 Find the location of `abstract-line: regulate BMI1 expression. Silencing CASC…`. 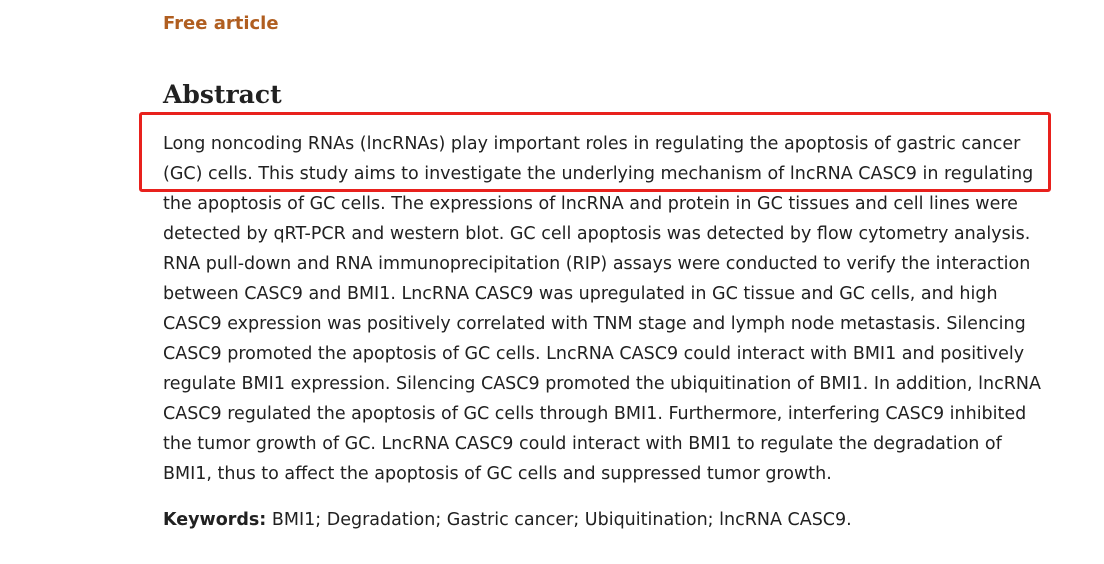

abstract-line: regulate BMI1 expression. Silencing CASC… is located at coordinates (602, 384).